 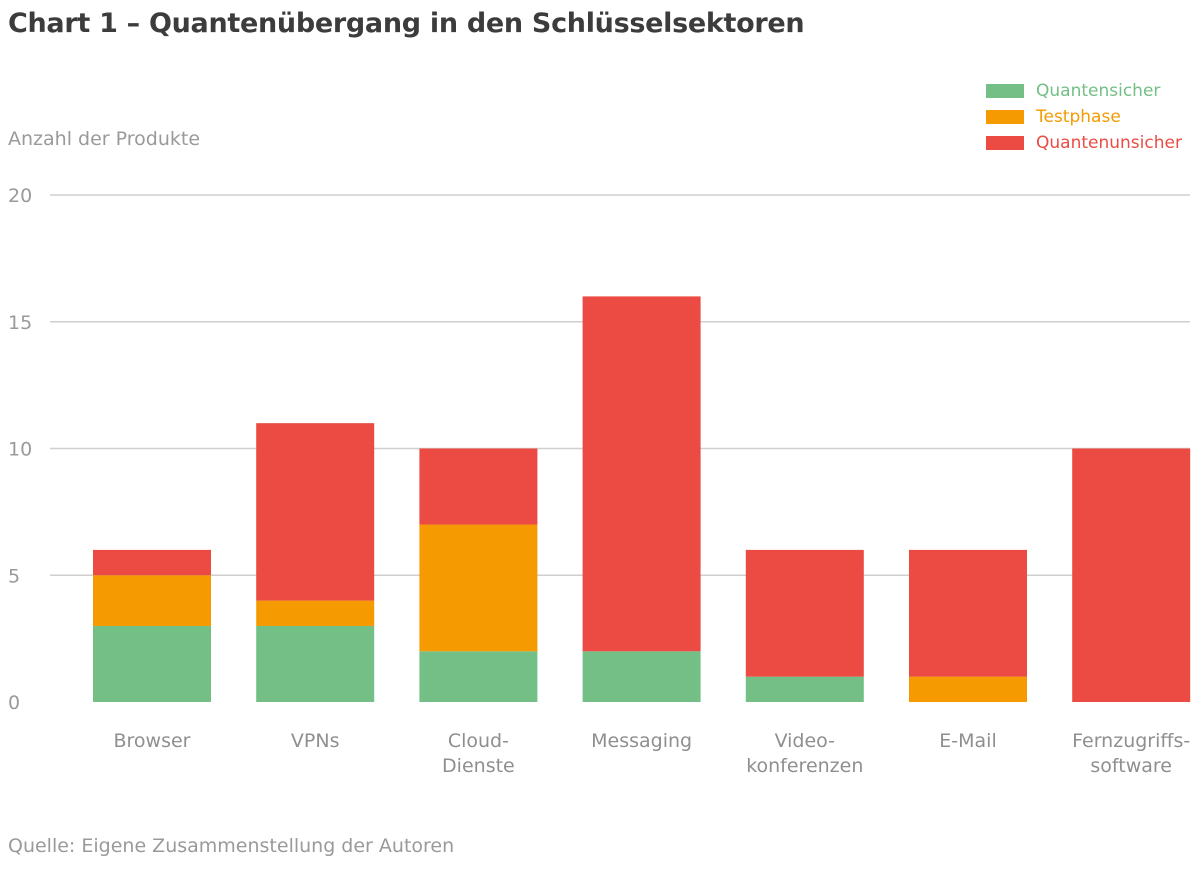 What do you see at coordinates (20, 323) in the screenshot?
I see `y-tick-label: 15` at bounding box center [20, 323].